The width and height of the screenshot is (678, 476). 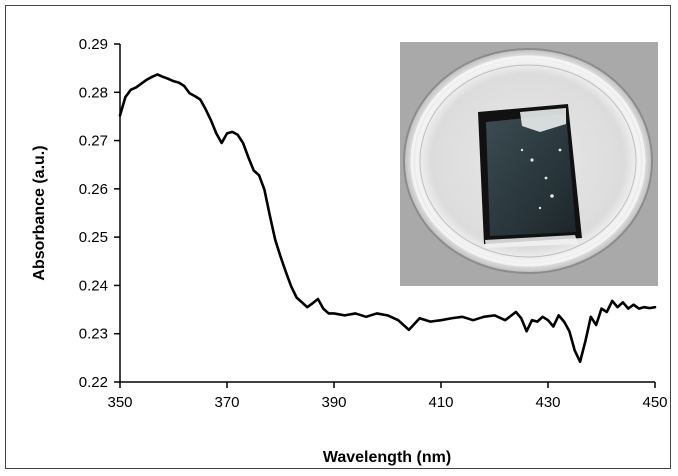 I want to click on x-axis-title: Wavelength (nm), so click(x=387, y=457).